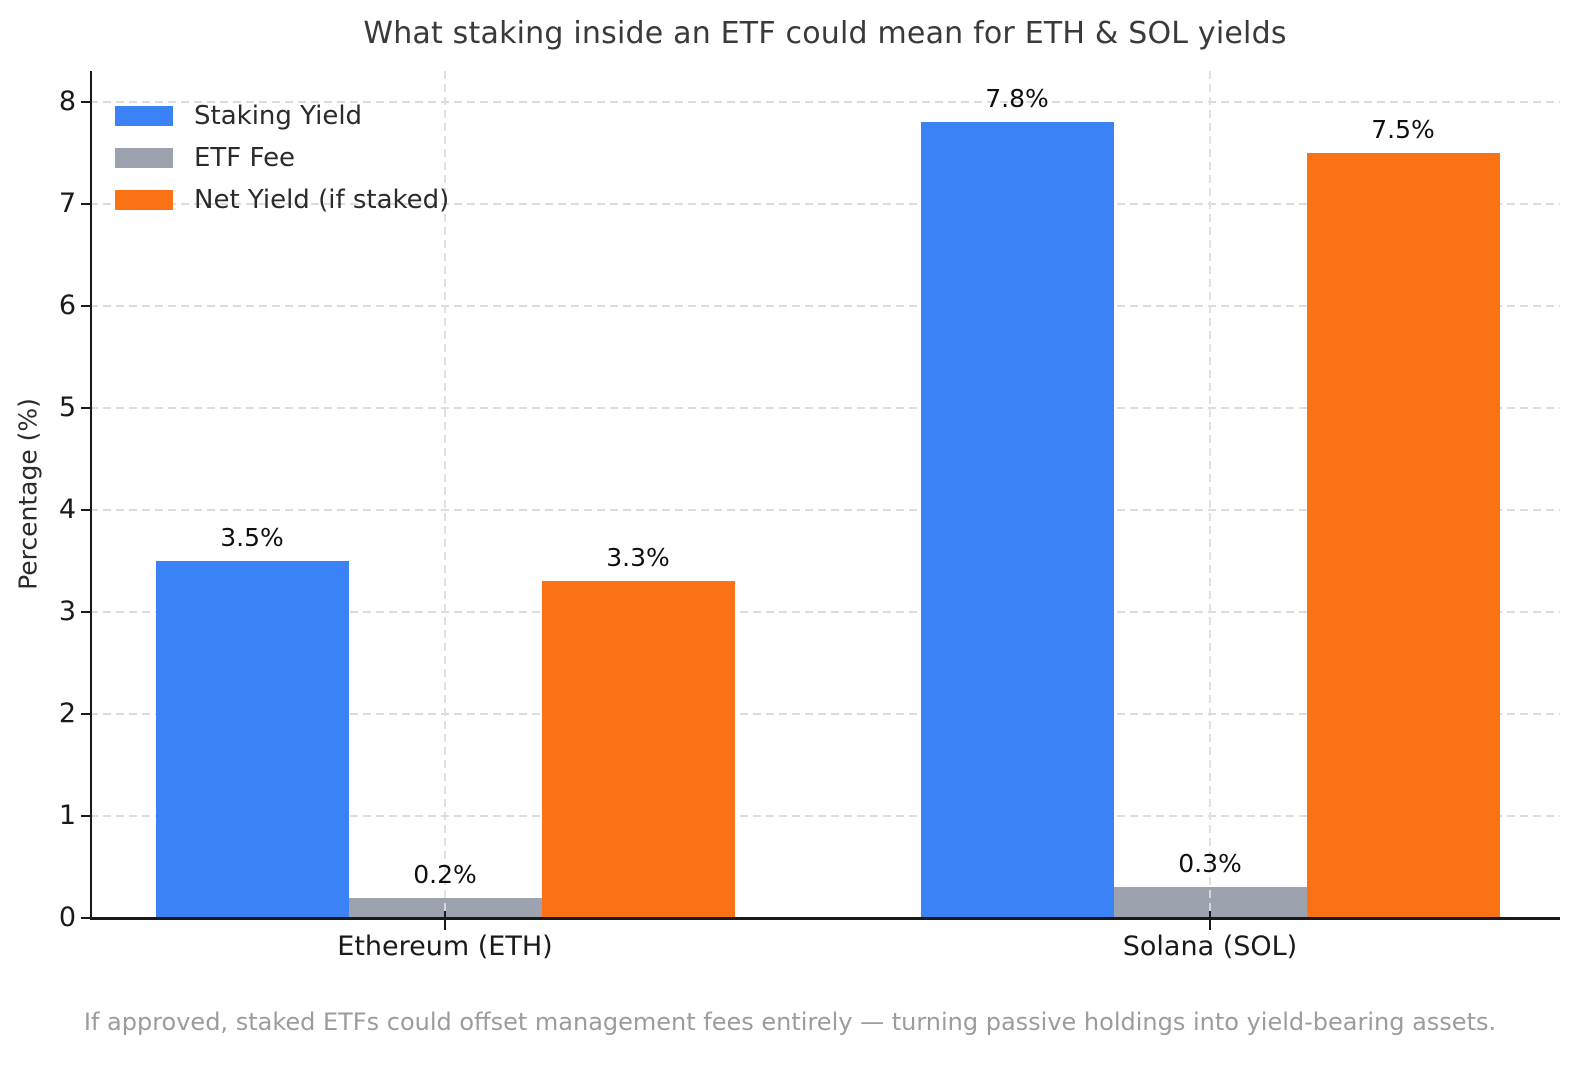 The height and width of the screenshot is (1065, 1580). What do you see at coordinates (252, 739) in the screenshot?
I see `bar-staking-yield-ethereum-eth` at bounding box center [252, 739].